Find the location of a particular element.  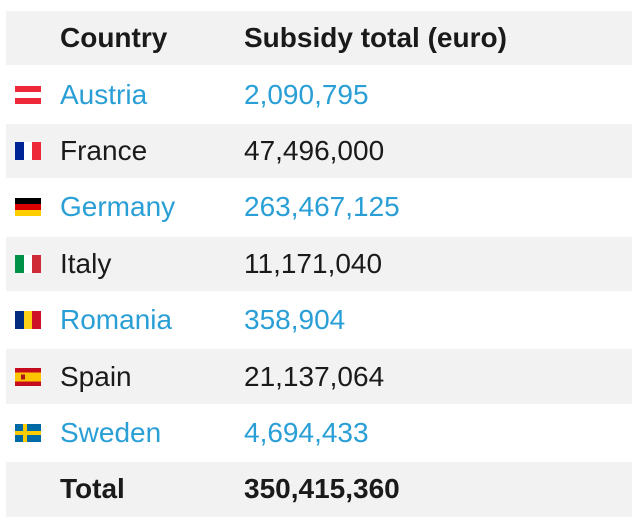

table-row: France 47,496,000 is located at coordinates (319, 152).